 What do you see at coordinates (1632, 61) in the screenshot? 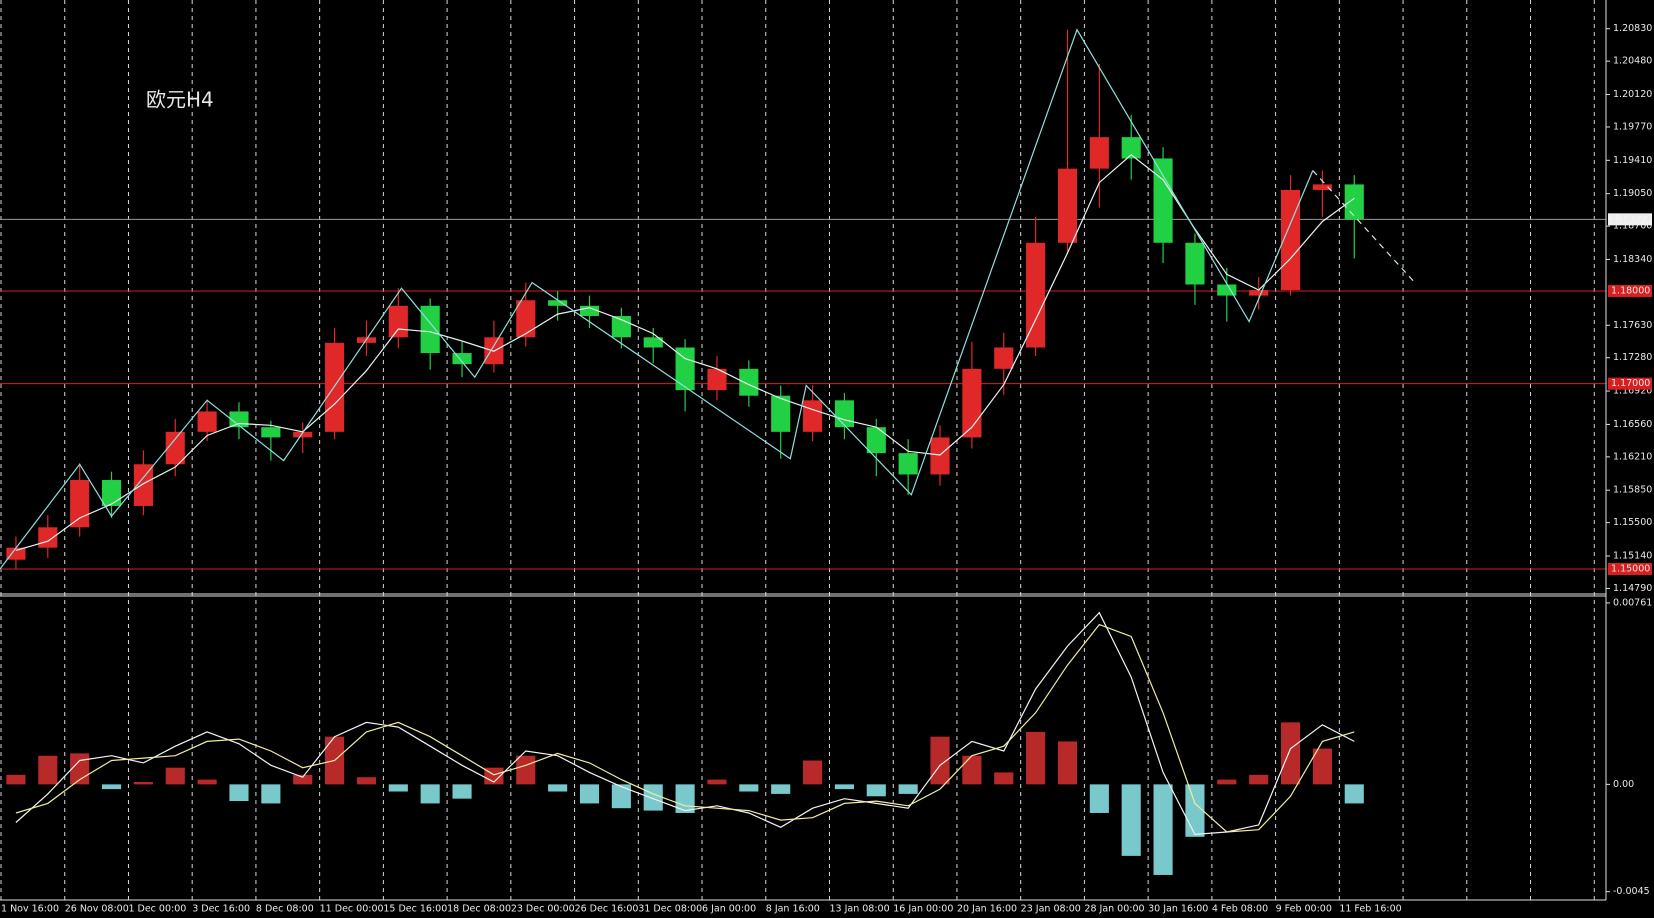
I see `y-tick-label: 1.20480` at bounding box center [1632, 61].